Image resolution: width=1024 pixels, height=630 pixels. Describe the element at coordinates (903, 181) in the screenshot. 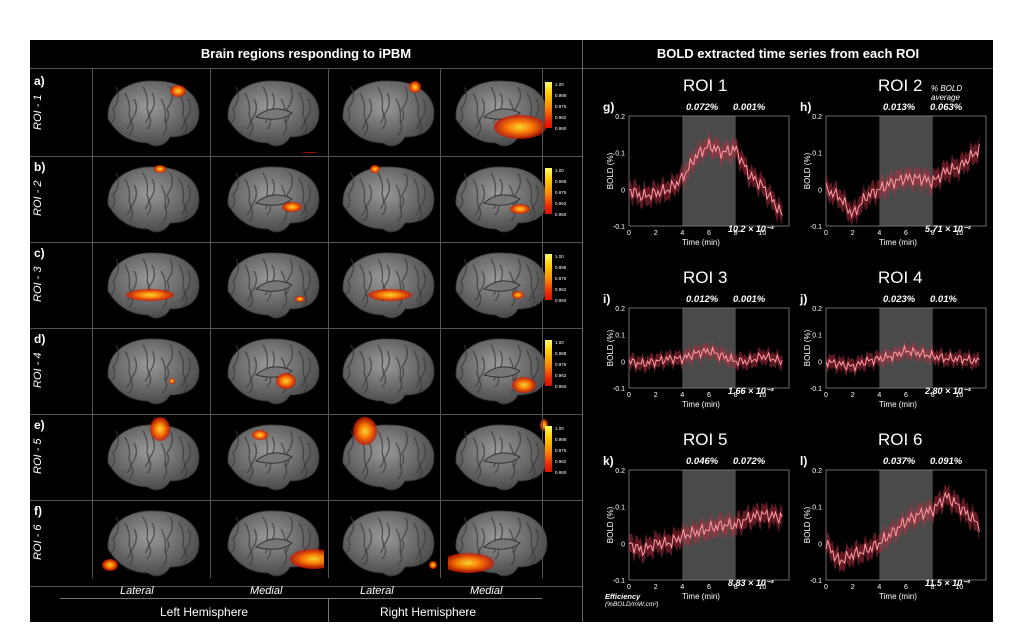

I see `confidence-band` at that location.